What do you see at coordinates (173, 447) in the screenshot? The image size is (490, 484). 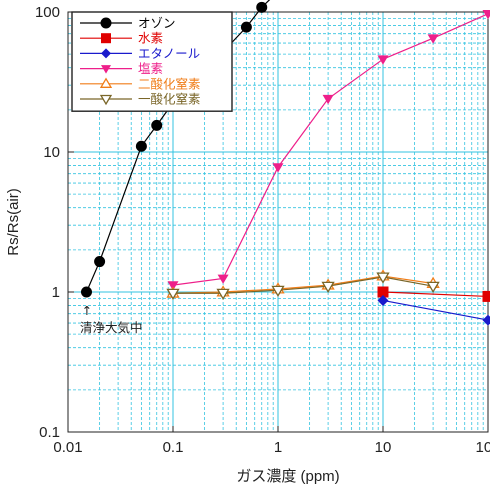 I see `x-tick-label: 0.1` at bounding box center [173, 447].